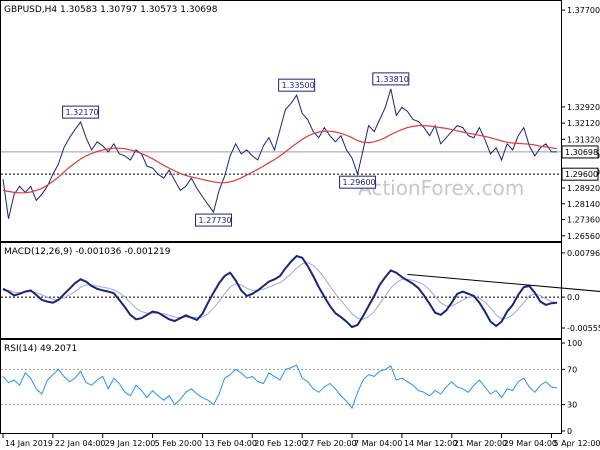  What do you see at coordinates (583, 10) in the screenshot?
I see `price-y-tick-label: 1.37700` at bounding box center [583, 10].